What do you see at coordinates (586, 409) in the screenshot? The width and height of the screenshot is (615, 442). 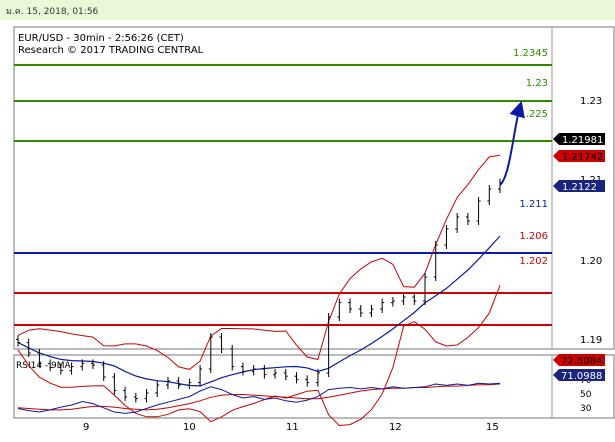 I see `rsi-tick-label: 30` at bounding box center [586, 409].